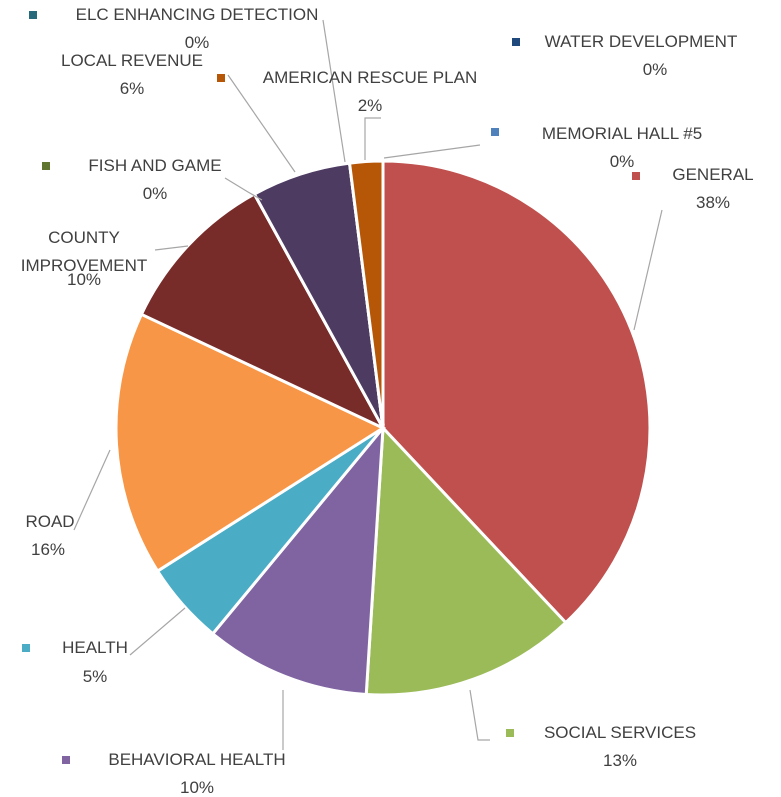 This screenshot has height=797, width=781. I want to click on slice-label: MEMORIAL HALL #5, so click(622, 133).